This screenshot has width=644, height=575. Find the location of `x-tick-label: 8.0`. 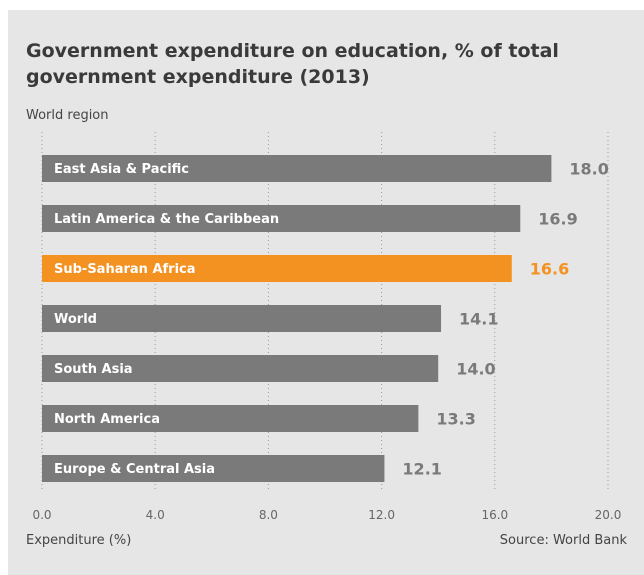

x-tick-label: 8.0 is located at coordinates (268, 515).